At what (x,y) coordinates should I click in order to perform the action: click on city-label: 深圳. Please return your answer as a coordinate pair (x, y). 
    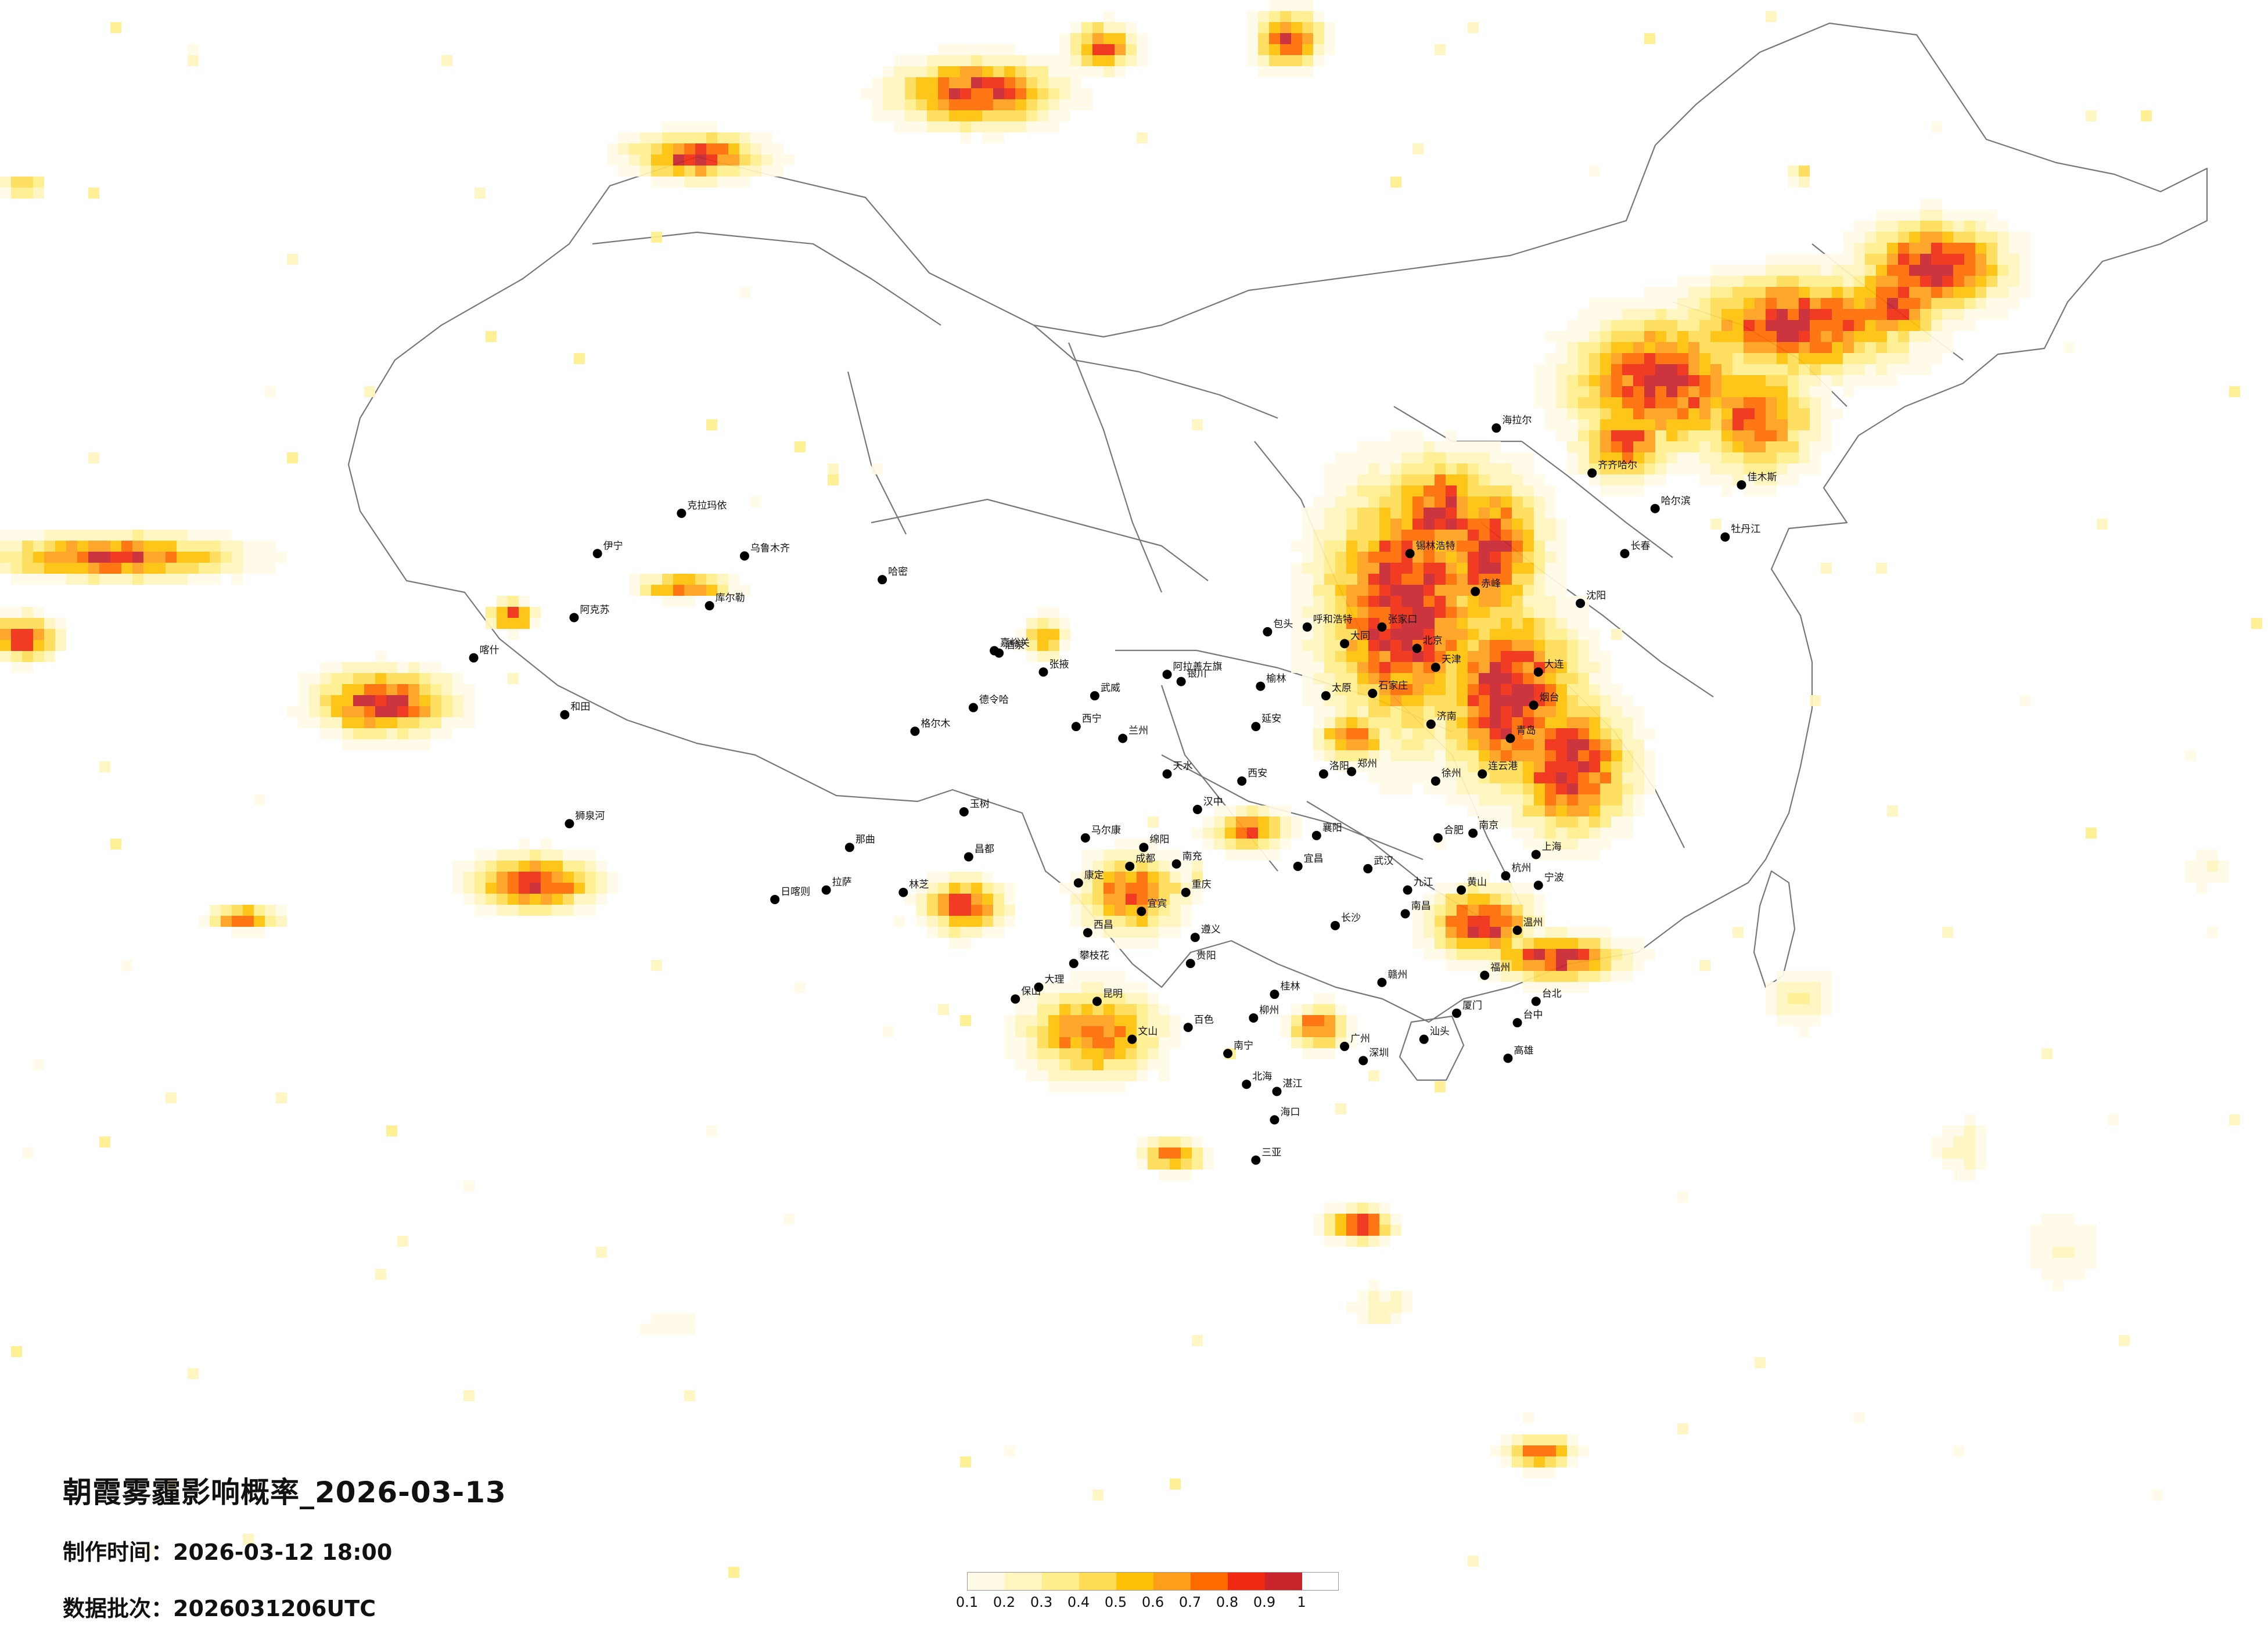
    Looking at the image, I should click on (1379, 1053).